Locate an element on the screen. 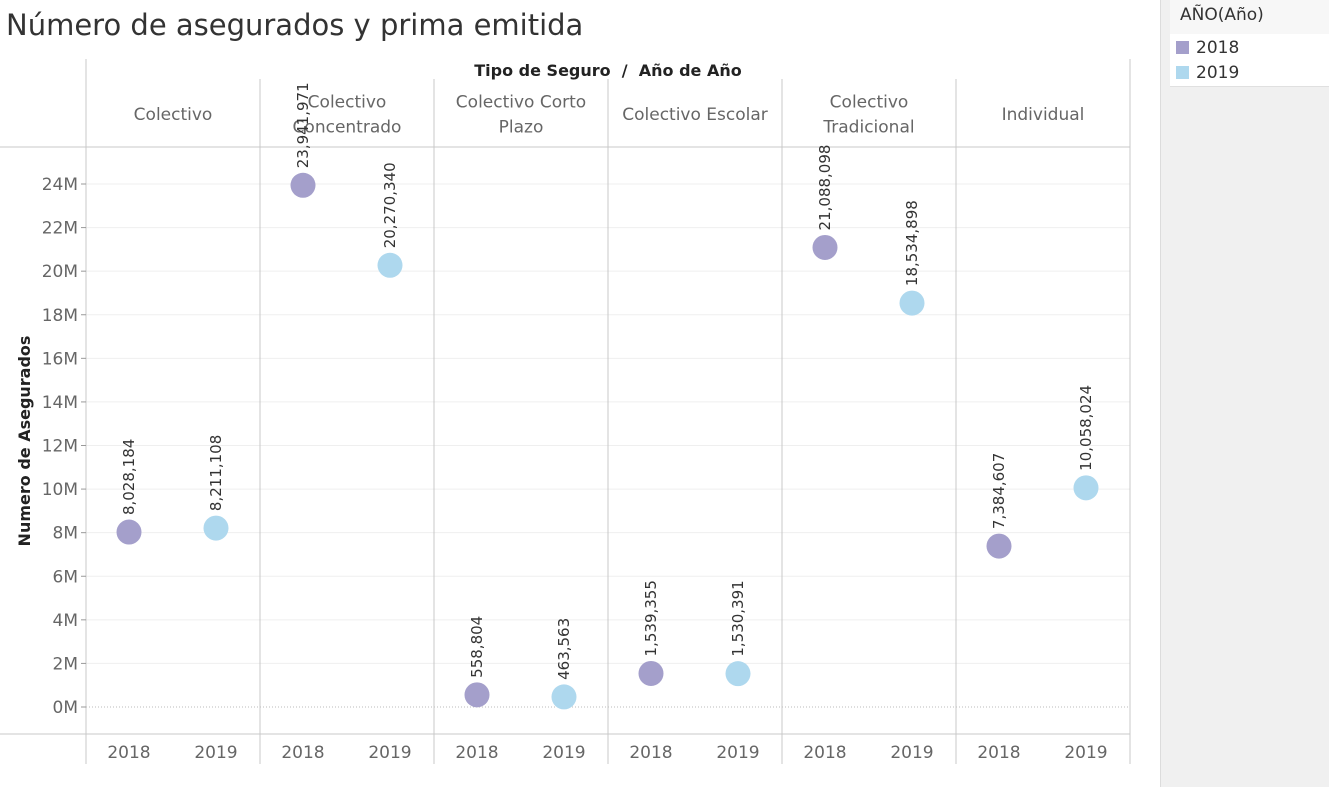 The height and width of the screenshot is (787, 1329). column-header: Colectivo Escolar is located at coordinates (695, 115).